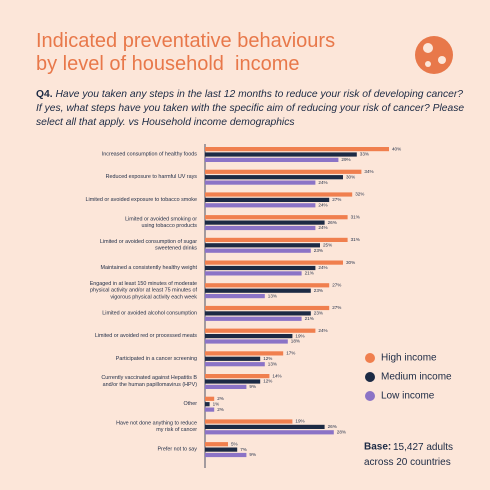 Image resolution: width=490 pixels, height=490 pixels. I want to click on value-label: 32%, so click(359, 194).